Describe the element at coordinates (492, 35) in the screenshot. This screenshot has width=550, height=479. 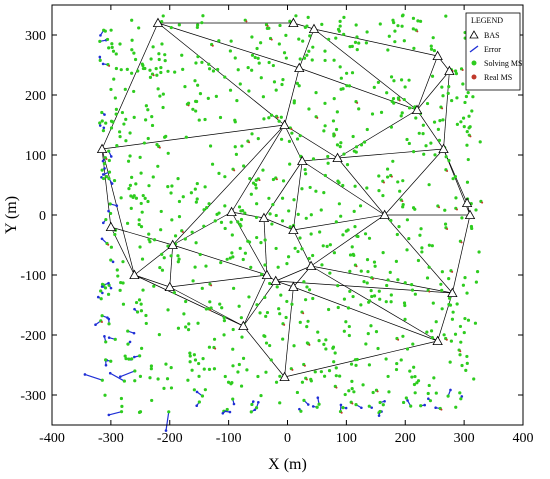
I see `legend-entry-label: BAS` at that location.